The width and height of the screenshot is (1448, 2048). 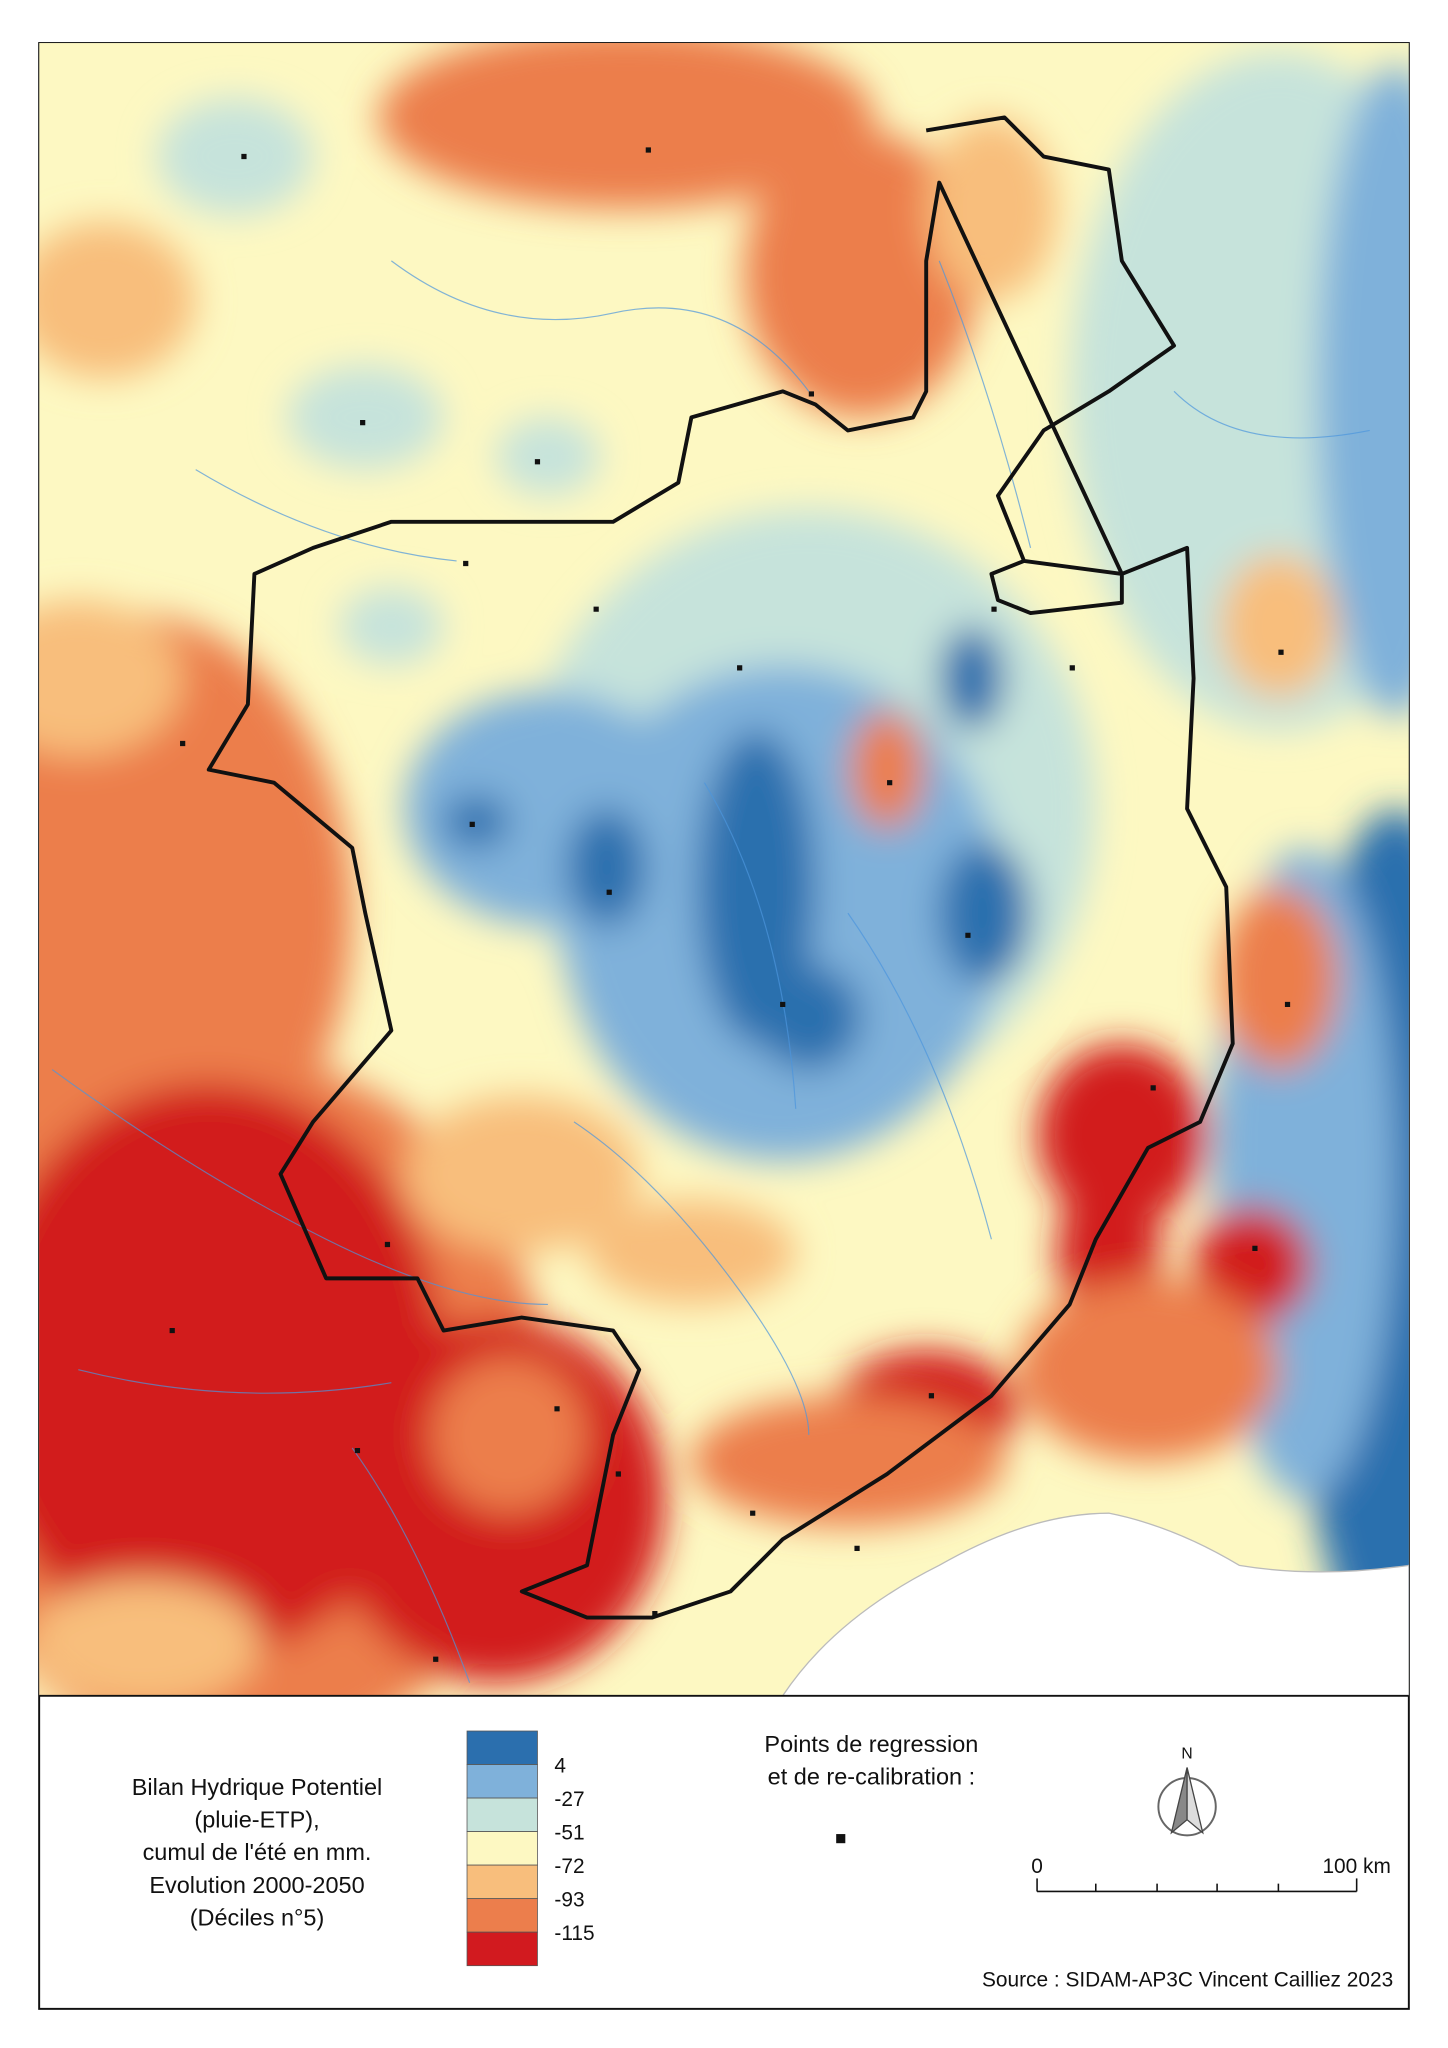 What do you see at coordinates (569, 1799) in the screenshot?
I see `legend-break: -27` at bounding box center [569, 1799].